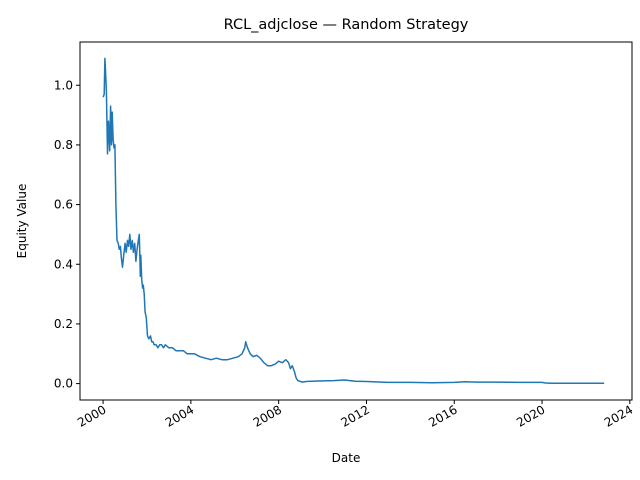 This screenshot has width=640, height=480. Describe the element at coordinates (63, 205) in the screenshot. I see `y-tick-label: 0.6` at that location.